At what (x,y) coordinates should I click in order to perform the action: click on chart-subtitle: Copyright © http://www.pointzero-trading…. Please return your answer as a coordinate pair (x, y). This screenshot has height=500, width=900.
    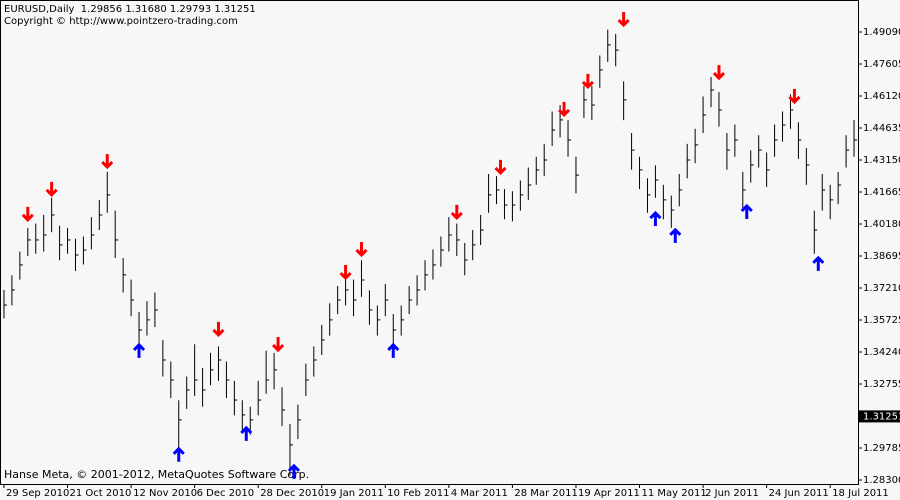
    Looking at the image, I should click on (121, 21).